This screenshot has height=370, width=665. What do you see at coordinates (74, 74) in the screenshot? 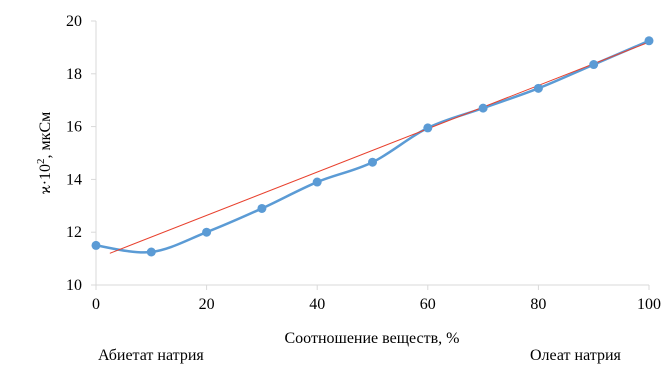
I see `y-tick-label: 18` at bounding box center [74, 74].